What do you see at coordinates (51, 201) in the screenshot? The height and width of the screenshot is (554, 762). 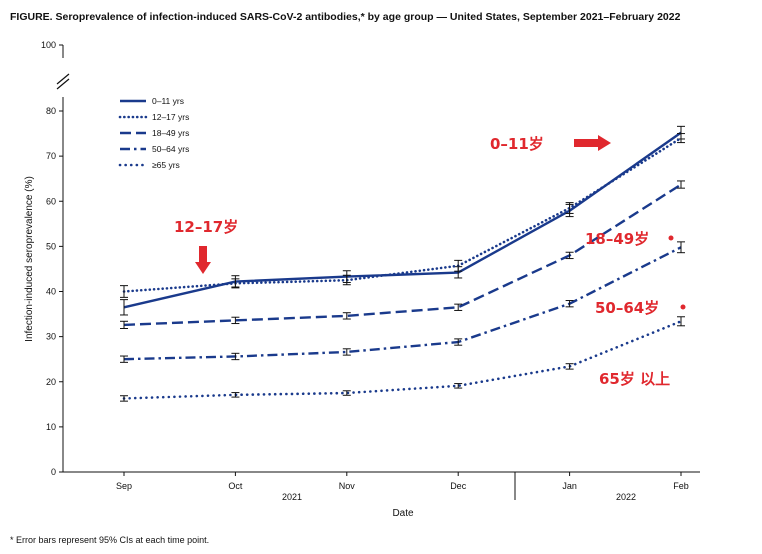 I see `y-tick-label: 60` at bounding box center [51, 201].